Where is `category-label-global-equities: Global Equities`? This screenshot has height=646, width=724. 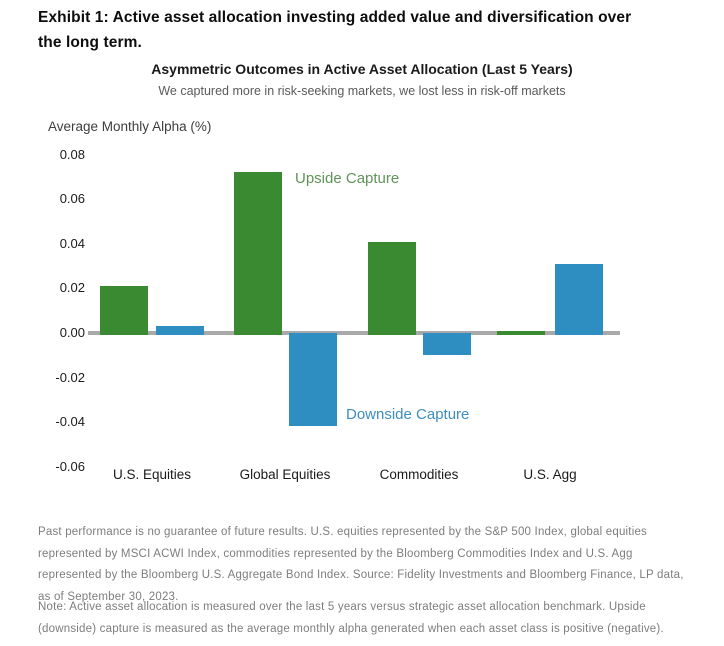 category-label-global-equities: Global Equities is located at coordinates (285, 474).